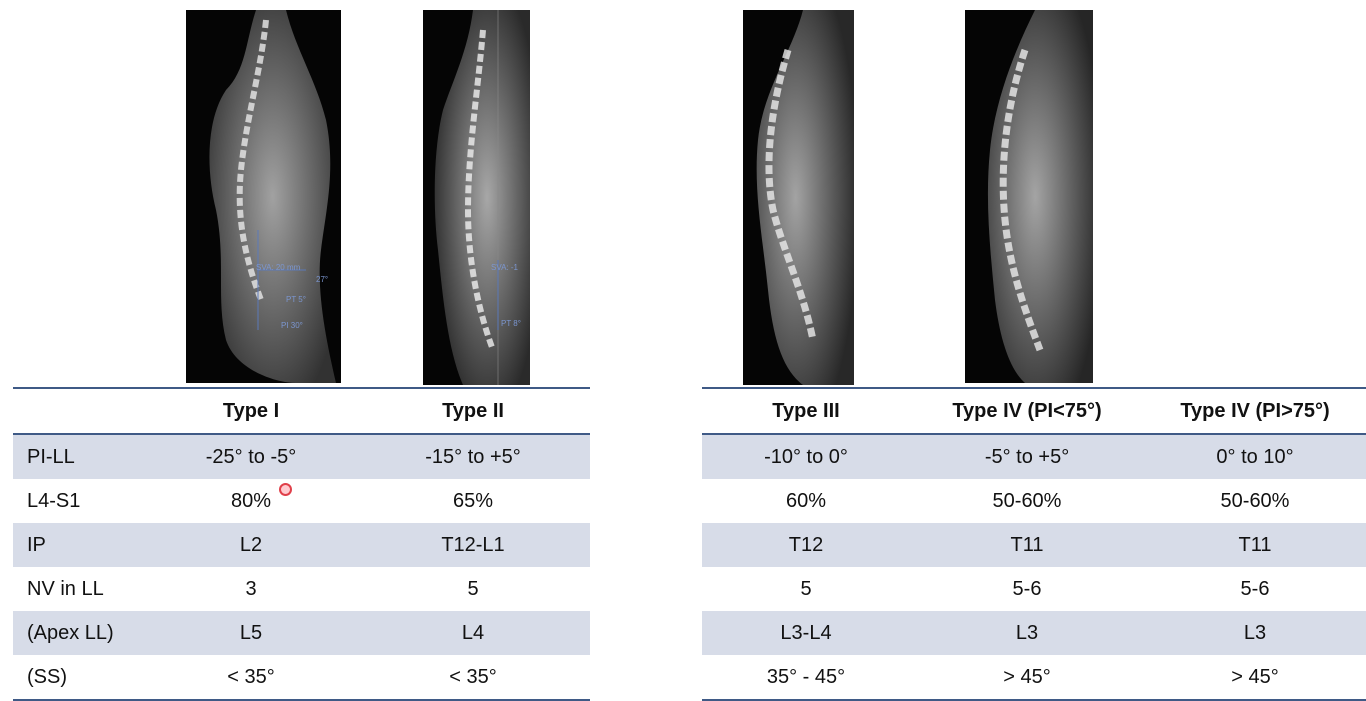 The image size is (1366, 701). I want to click on table-cell: 80%, so click(251, 500).